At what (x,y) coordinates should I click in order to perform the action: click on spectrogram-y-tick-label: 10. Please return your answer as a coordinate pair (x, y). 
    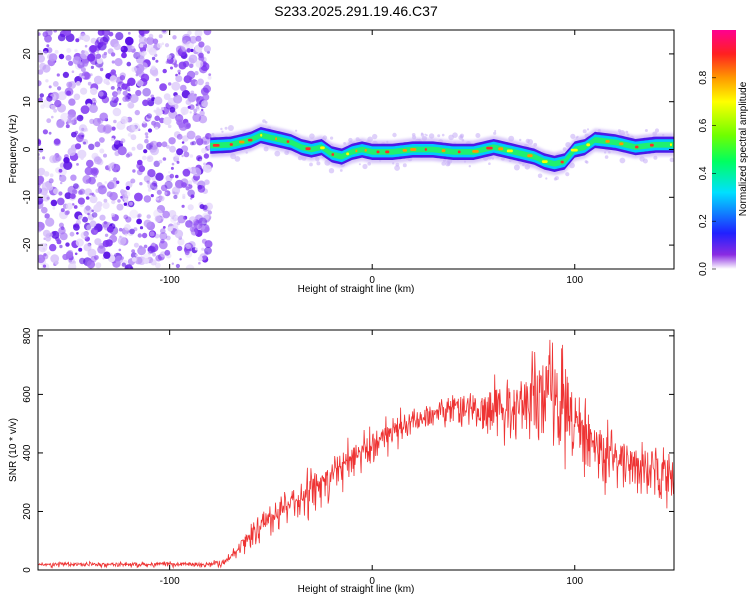
    Looking at the image, I should click on (27, 102).